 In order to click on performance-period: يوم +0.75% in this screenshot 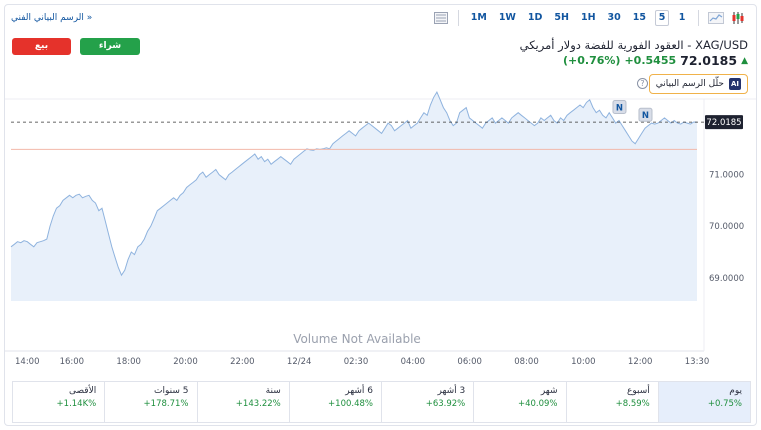, I will do `click(703, 402)`.